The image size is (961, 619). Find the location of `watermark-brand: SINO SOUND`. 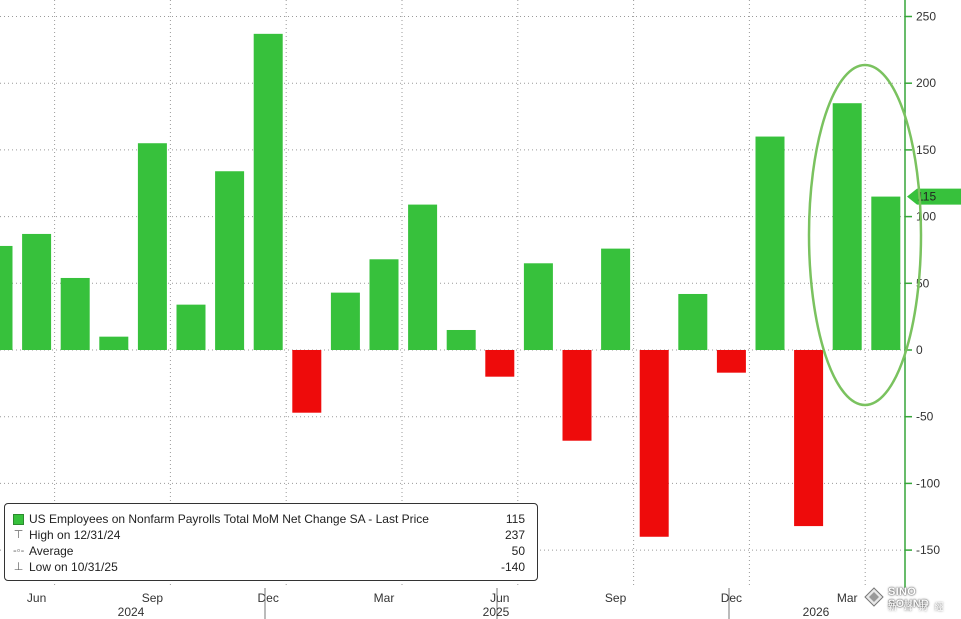

watermark-brand: SINO SOUND is located at coordinates (909, 598).